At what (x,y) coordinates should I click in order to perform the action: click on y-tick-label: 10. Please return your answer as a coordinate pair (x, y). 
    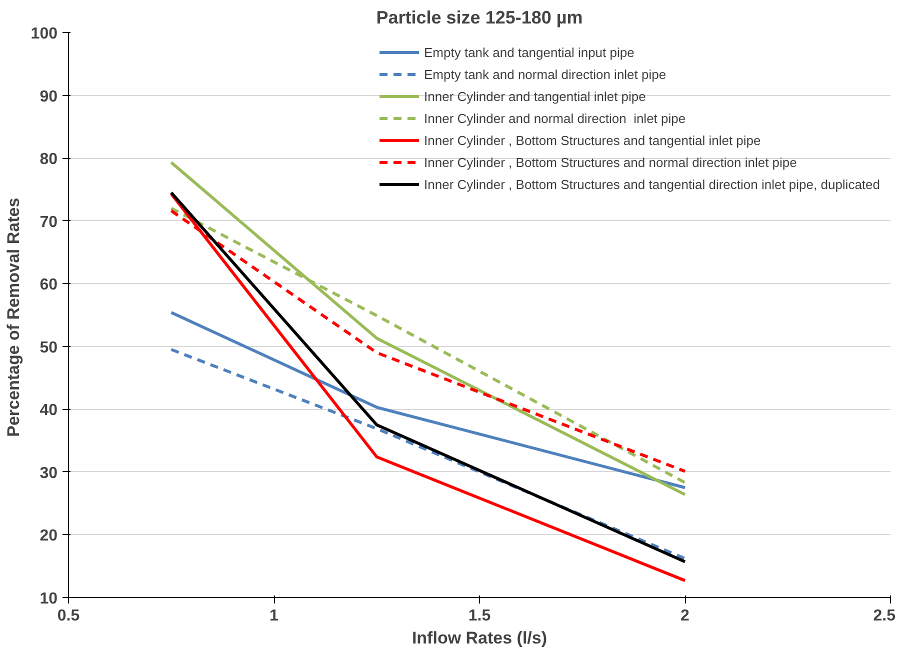
    Looking at the image, I should click on (49, 599).